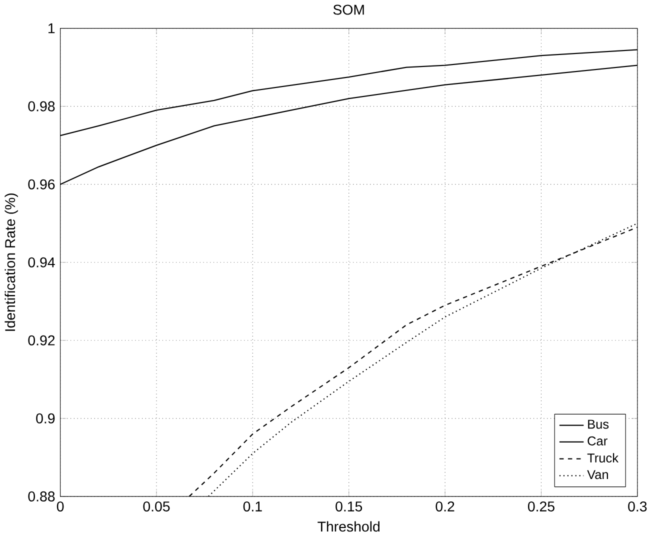 The image size is (652, 536). I want to click on y-tick-label: 0.96, so click(41, 184).